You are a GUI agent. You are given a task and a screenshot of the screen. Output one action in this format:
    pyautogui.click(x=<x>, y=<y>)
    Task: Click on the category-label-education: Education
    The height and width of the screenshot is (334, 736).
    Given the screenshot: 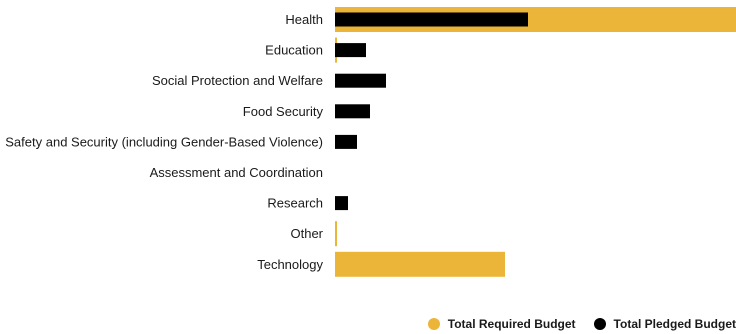 What is the action you would take?
    pyautogui.click(x=294, y=50)
    